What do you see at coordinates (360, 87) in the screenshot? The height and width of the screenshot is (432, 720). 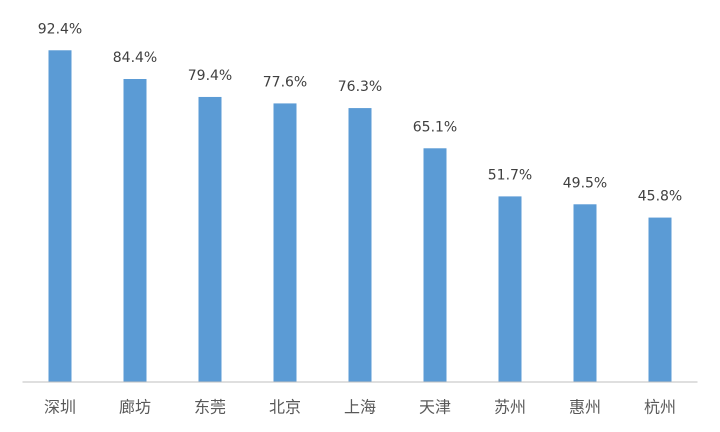 I see `value-label: 76.3%` at bounding box center [360, 87].